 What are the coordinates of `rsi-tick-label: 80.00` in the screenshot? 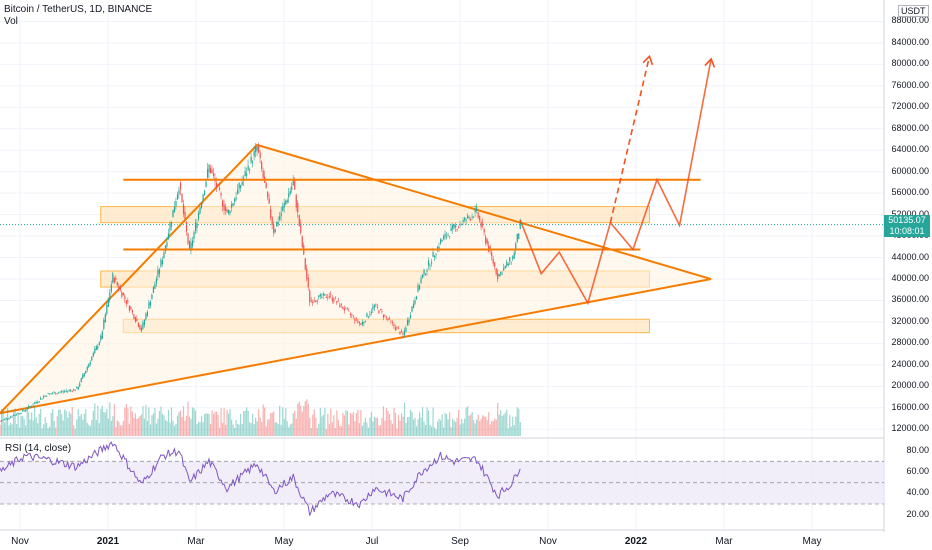 It's located at (917, 449).